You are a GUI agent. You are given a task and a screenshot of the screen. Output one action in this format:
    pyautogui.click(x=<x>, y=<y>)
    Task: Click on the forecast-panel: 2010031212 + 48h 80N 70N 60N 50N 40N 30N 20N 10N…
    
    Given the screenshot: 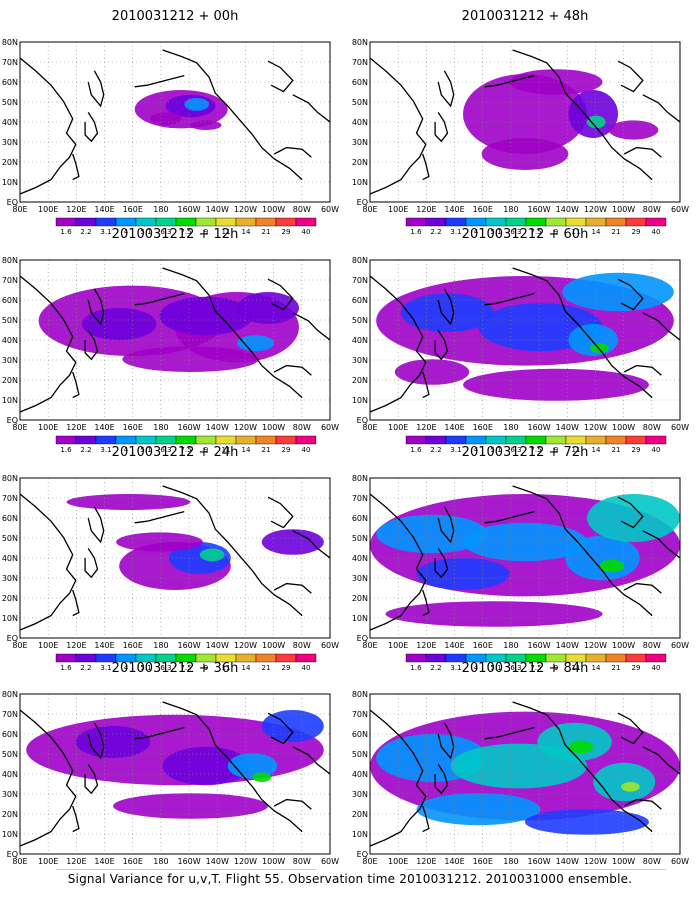 What is the action you would take?
    pyautogui.click(x=520, y=122)
    